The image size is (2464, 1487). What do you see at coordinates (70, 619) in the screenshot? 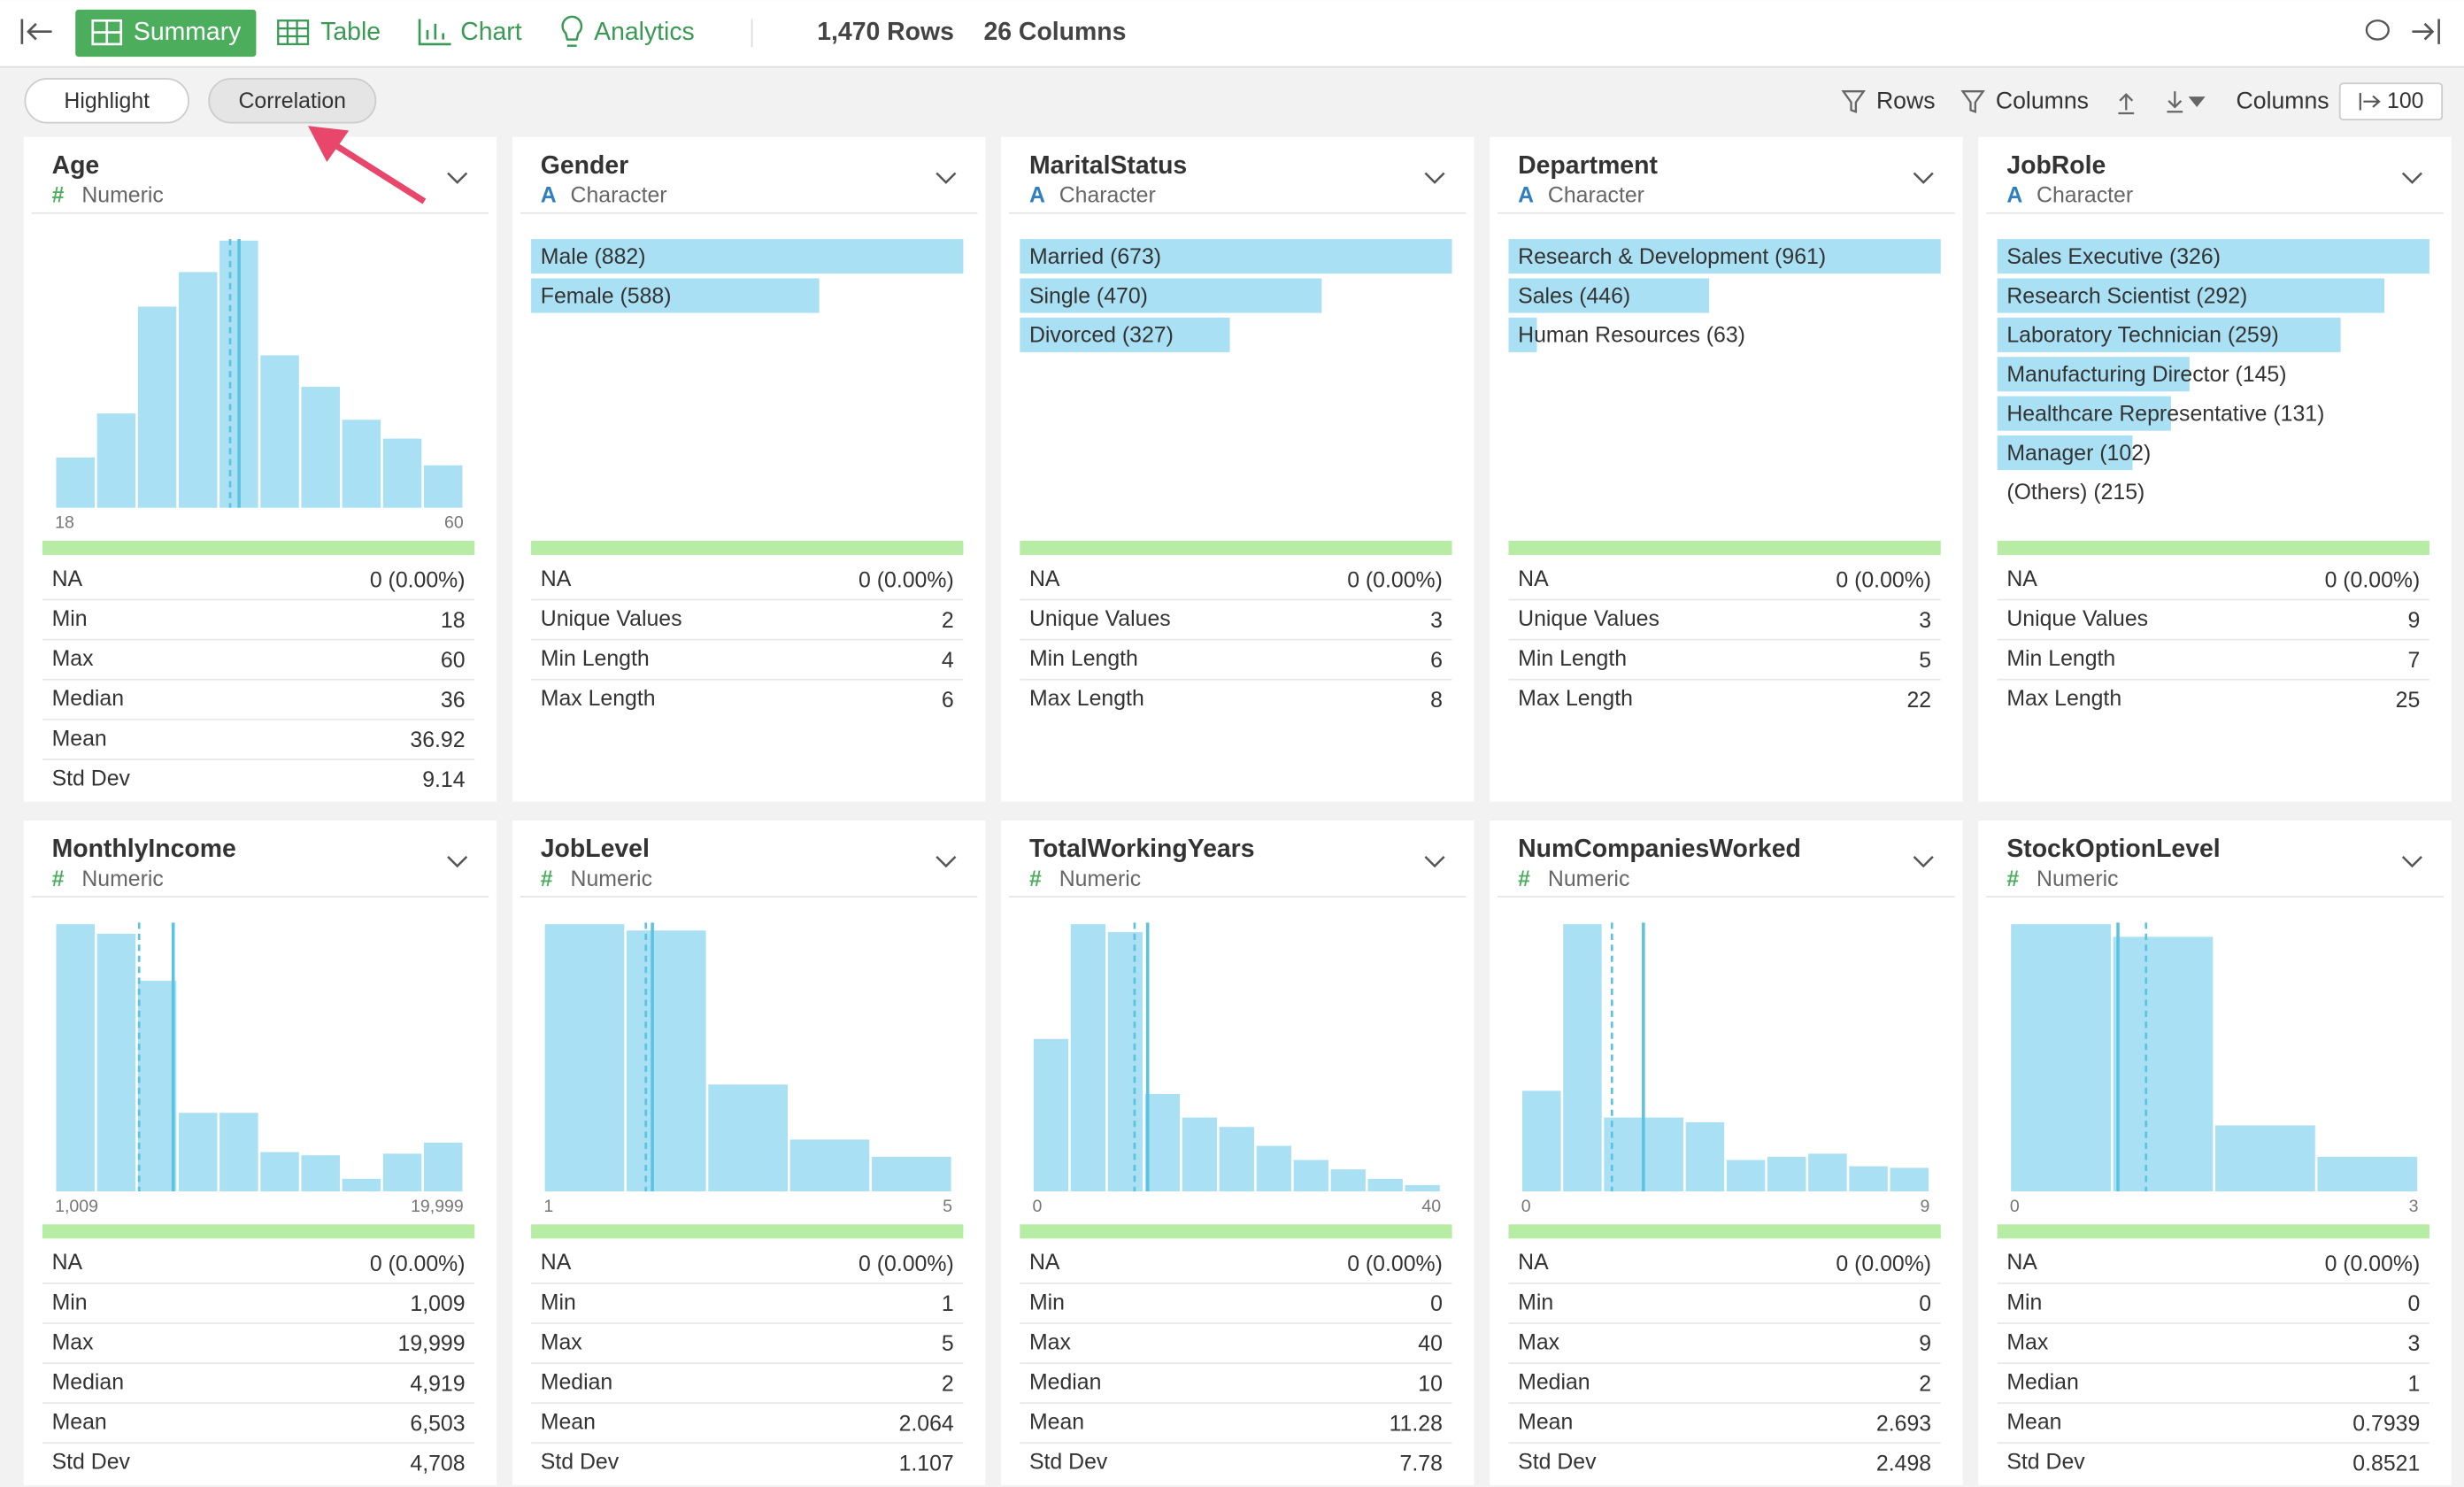
I see `stat-label: Min` at bounding box center [70, 619].